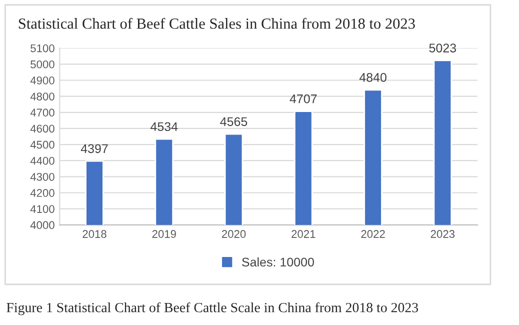 The width and height of the screenshot is (519, 325). What do you see at coordinates (42, 48) in the screenshot?
I see `y-tick-label: 5100` at bounding box center [42, 48].